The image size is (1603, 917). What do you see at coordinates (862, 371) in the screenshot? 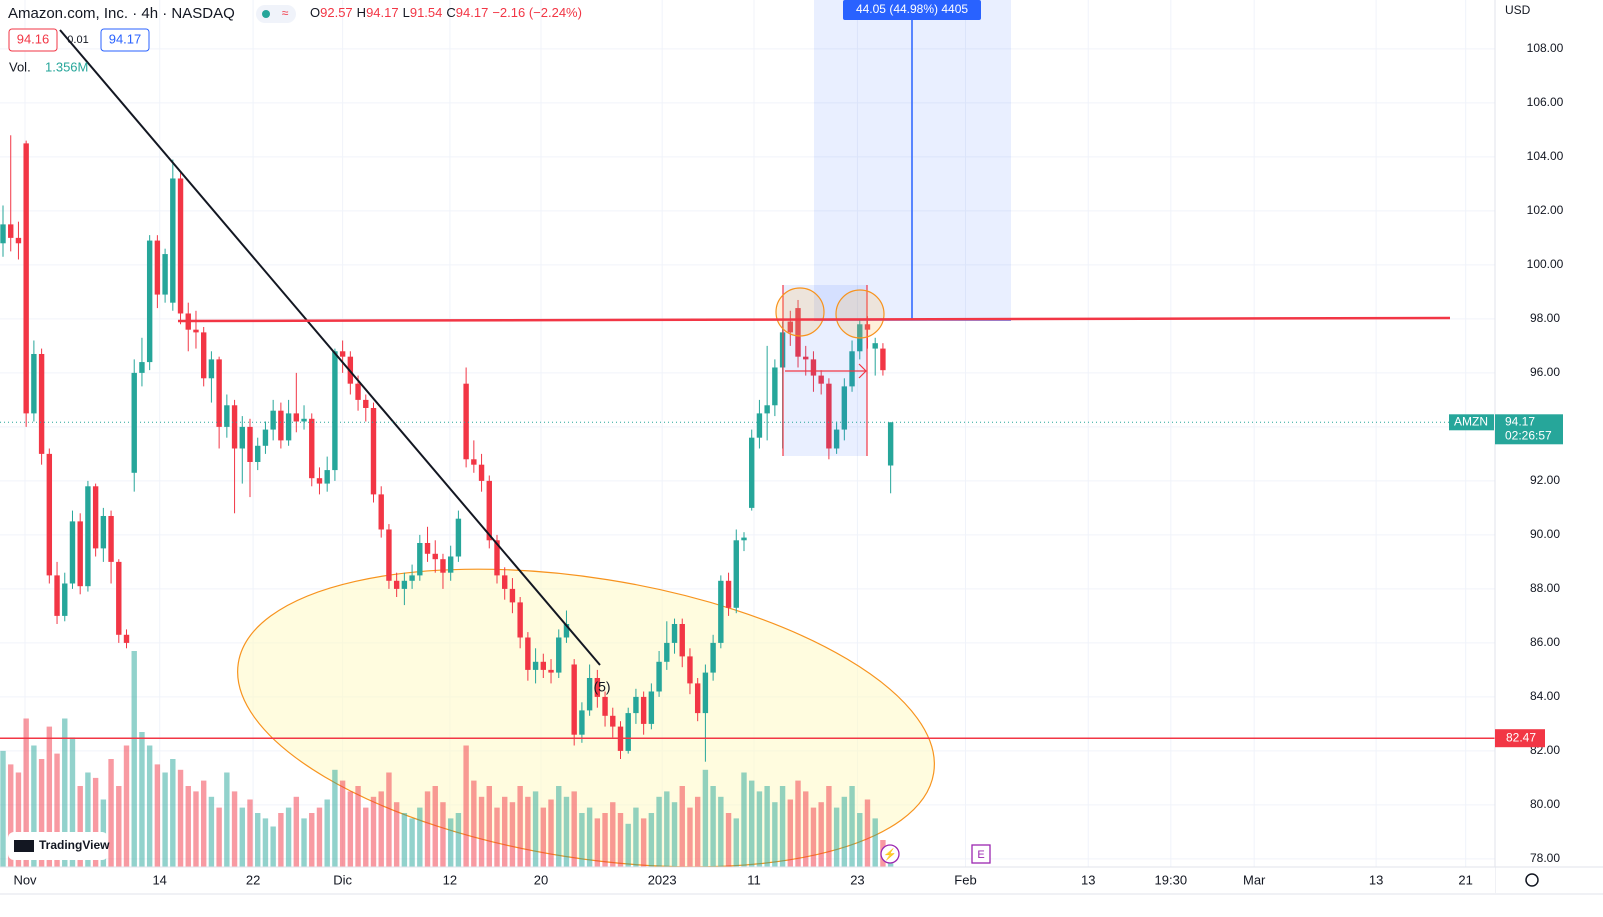
I see `range-arrow-head` at bounding box center [862, 371].